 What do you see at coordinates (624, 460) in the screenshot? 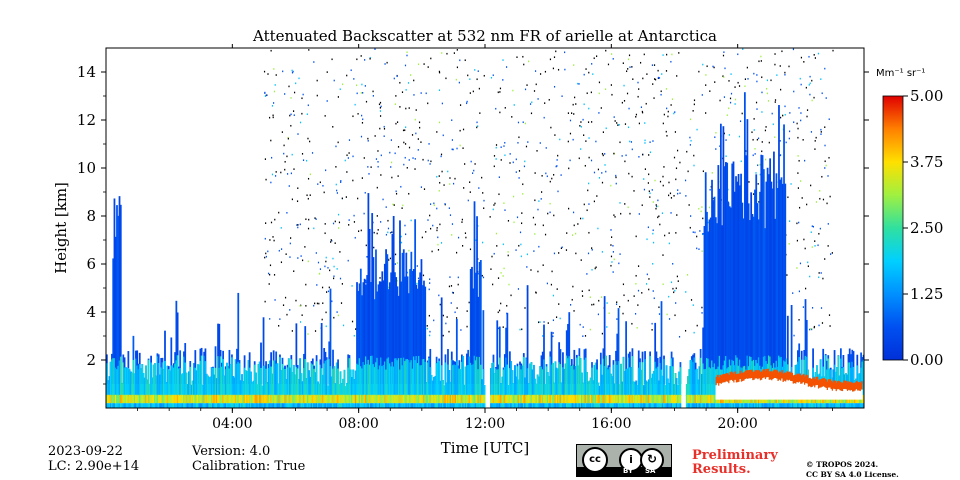
I see `cc-license-badge: cc i ↻ BY SA` at bounding box center [624, 460].